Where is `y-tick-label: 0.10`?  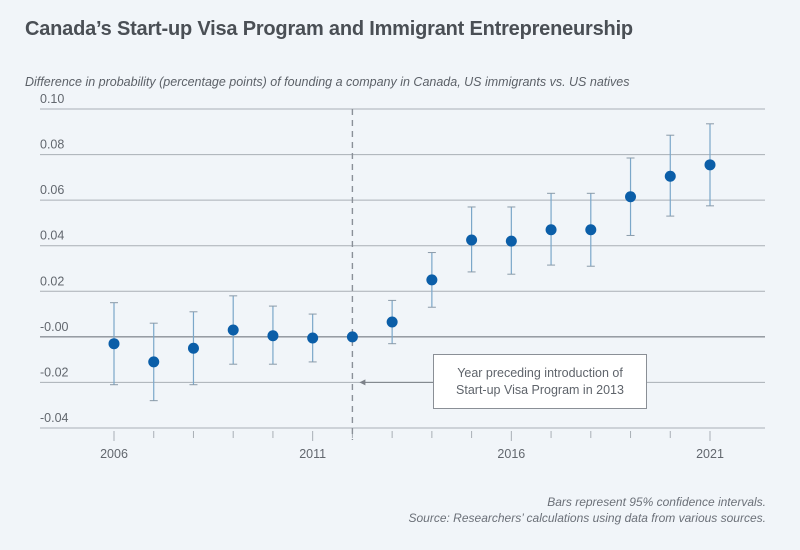 y-tick-label: 0.10 is located at coordinates (52, 99).